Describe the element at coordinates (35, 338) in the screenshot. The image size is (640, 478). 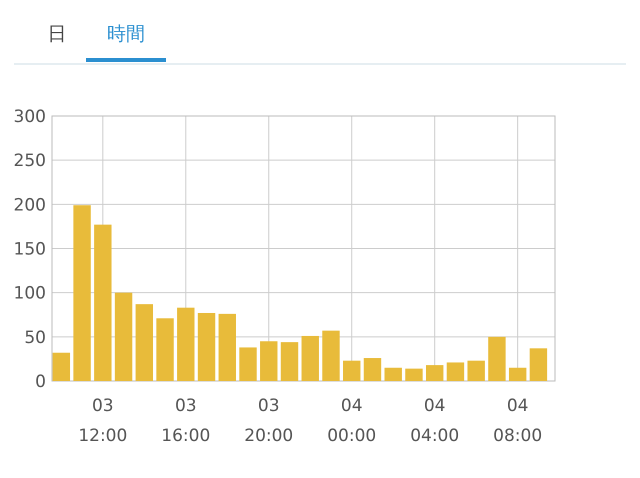
I see `y-tick-label: 50` at that location.